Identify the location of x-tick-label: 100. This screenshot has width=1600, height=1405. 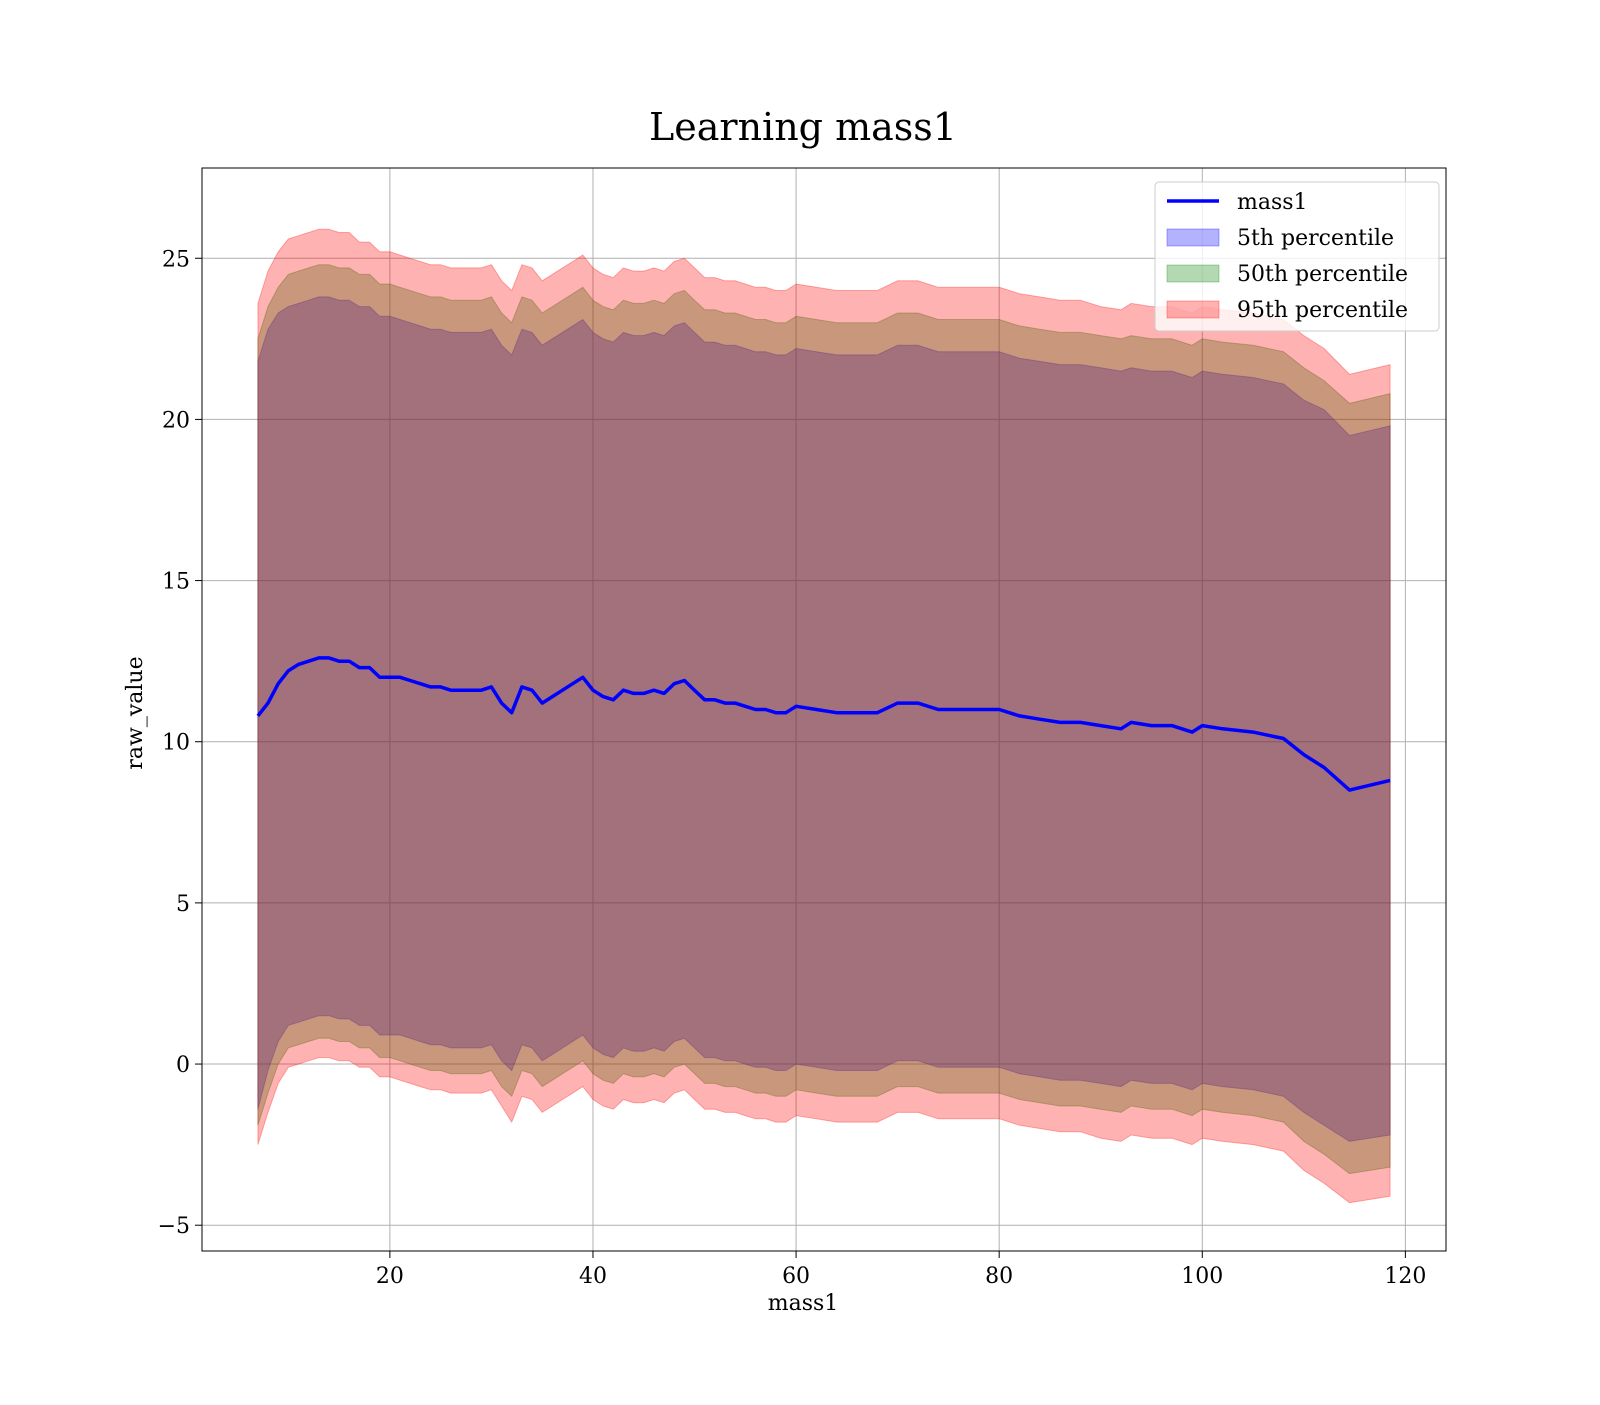
(1202, 1276).